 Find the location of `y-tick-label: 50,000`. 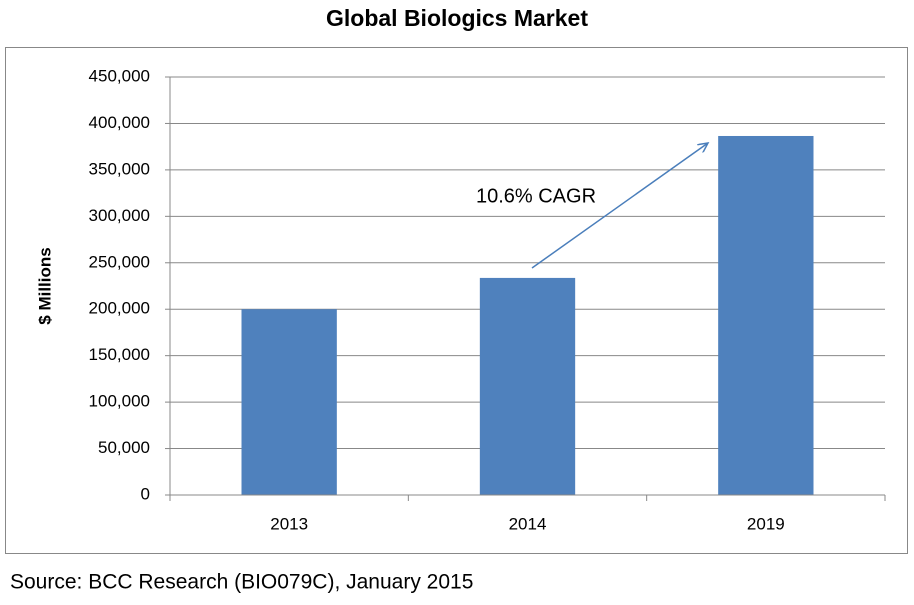

y-tick-label: 50,000 is located at coordinates (124, 447).